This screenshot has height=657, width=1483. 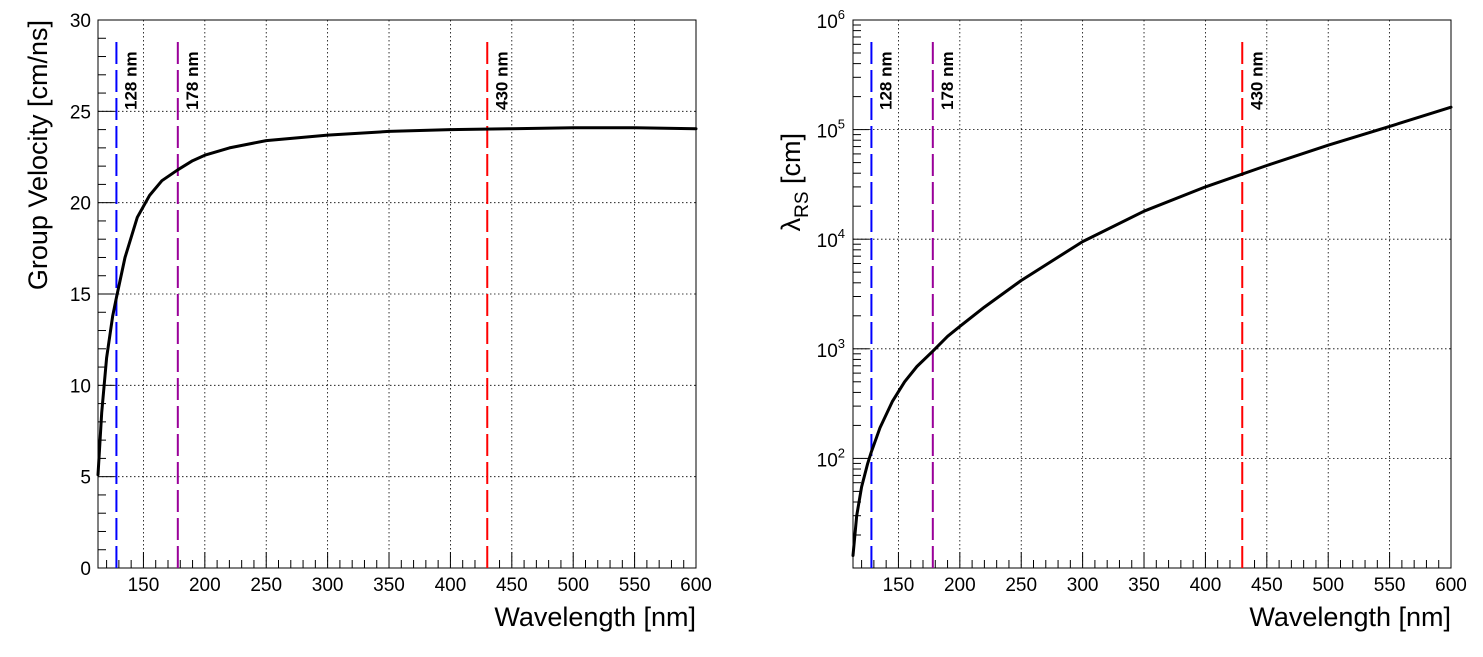 What do you see at coordinates (831, 349) in the screenshot?
I see `right-y-tick-label: 10³` at bounding box center [831, 349].